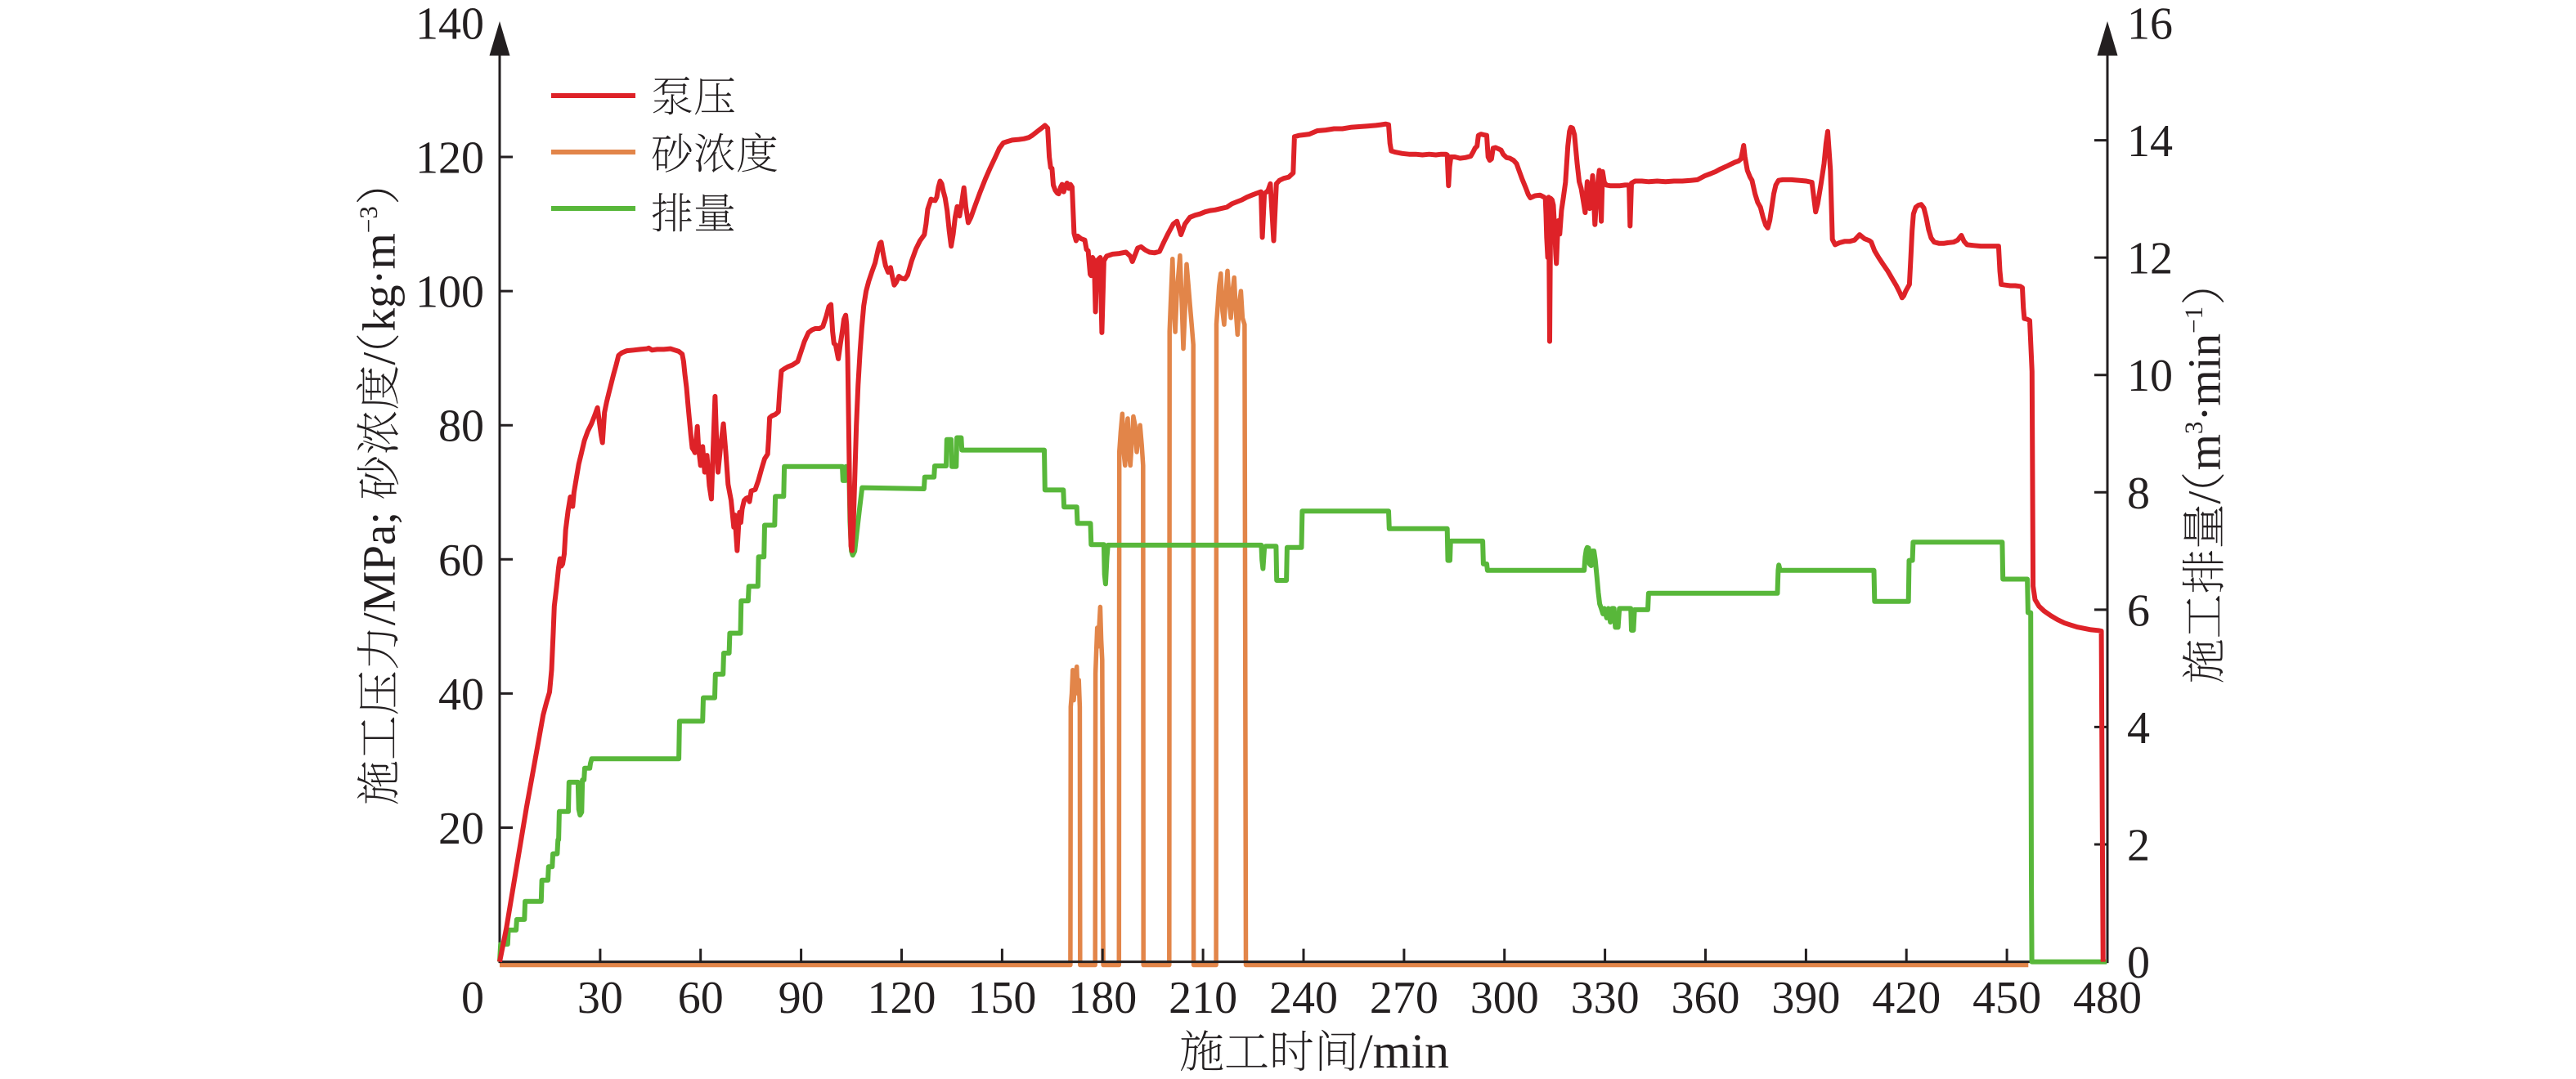 Image resolution: width=2576 pixels, height=1079 pixels. Describe the element at coordinates (449, 24) in the screenshot. I see `svg-text: 140` at that location.